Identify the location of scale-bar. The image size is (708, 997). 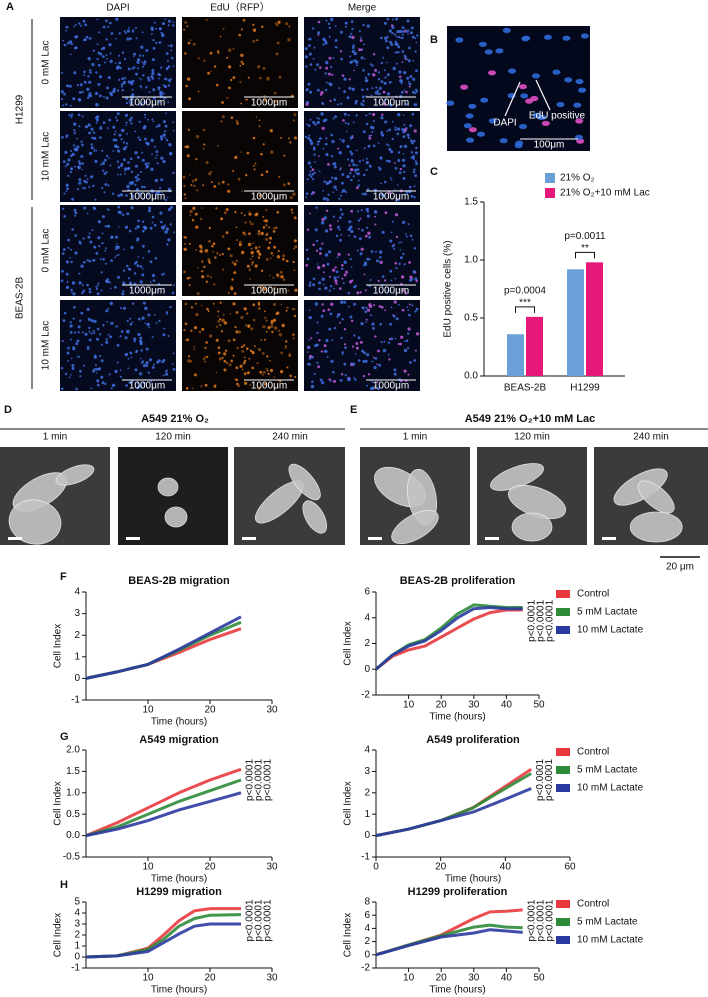
(609, 538).